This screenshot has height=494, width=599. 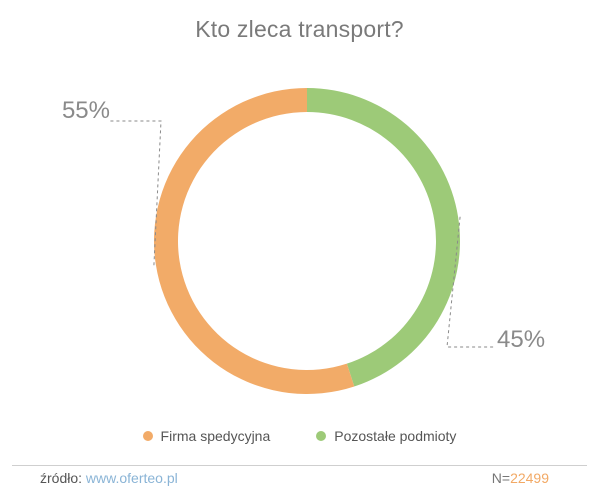 I want to click on legend-item-firma-spedycyjna: Firma spedycyjna, so click(x=206, y=436).